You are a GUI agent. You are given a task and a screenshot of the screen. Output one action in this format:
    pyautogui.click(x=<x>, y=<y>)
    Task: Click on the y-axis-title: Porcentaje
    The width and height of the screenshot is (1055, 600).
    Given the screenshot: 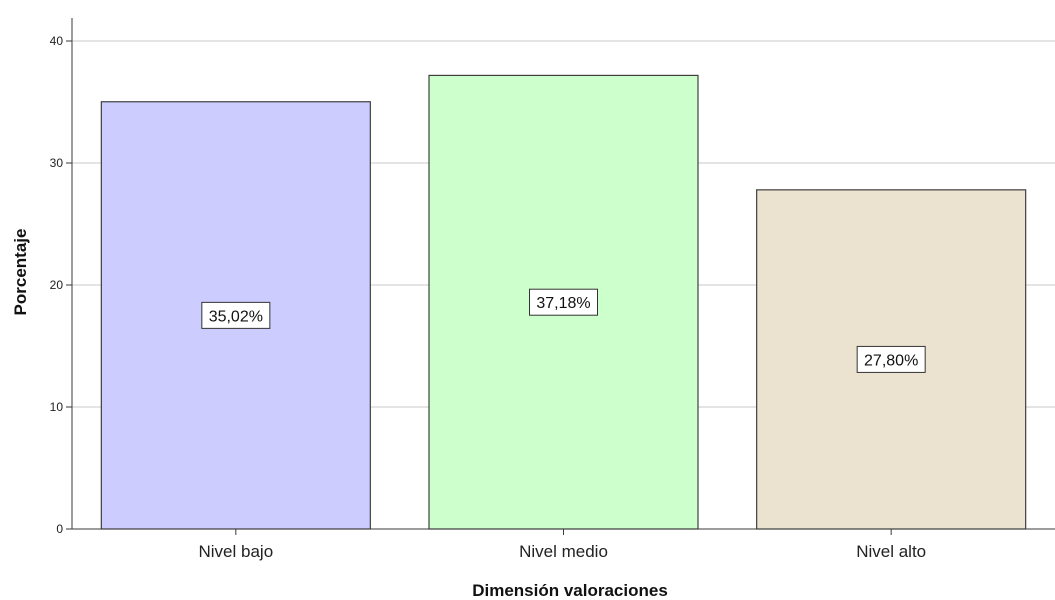 What is the action you would take?
    pyautogui.click(x=20, y=272)
    